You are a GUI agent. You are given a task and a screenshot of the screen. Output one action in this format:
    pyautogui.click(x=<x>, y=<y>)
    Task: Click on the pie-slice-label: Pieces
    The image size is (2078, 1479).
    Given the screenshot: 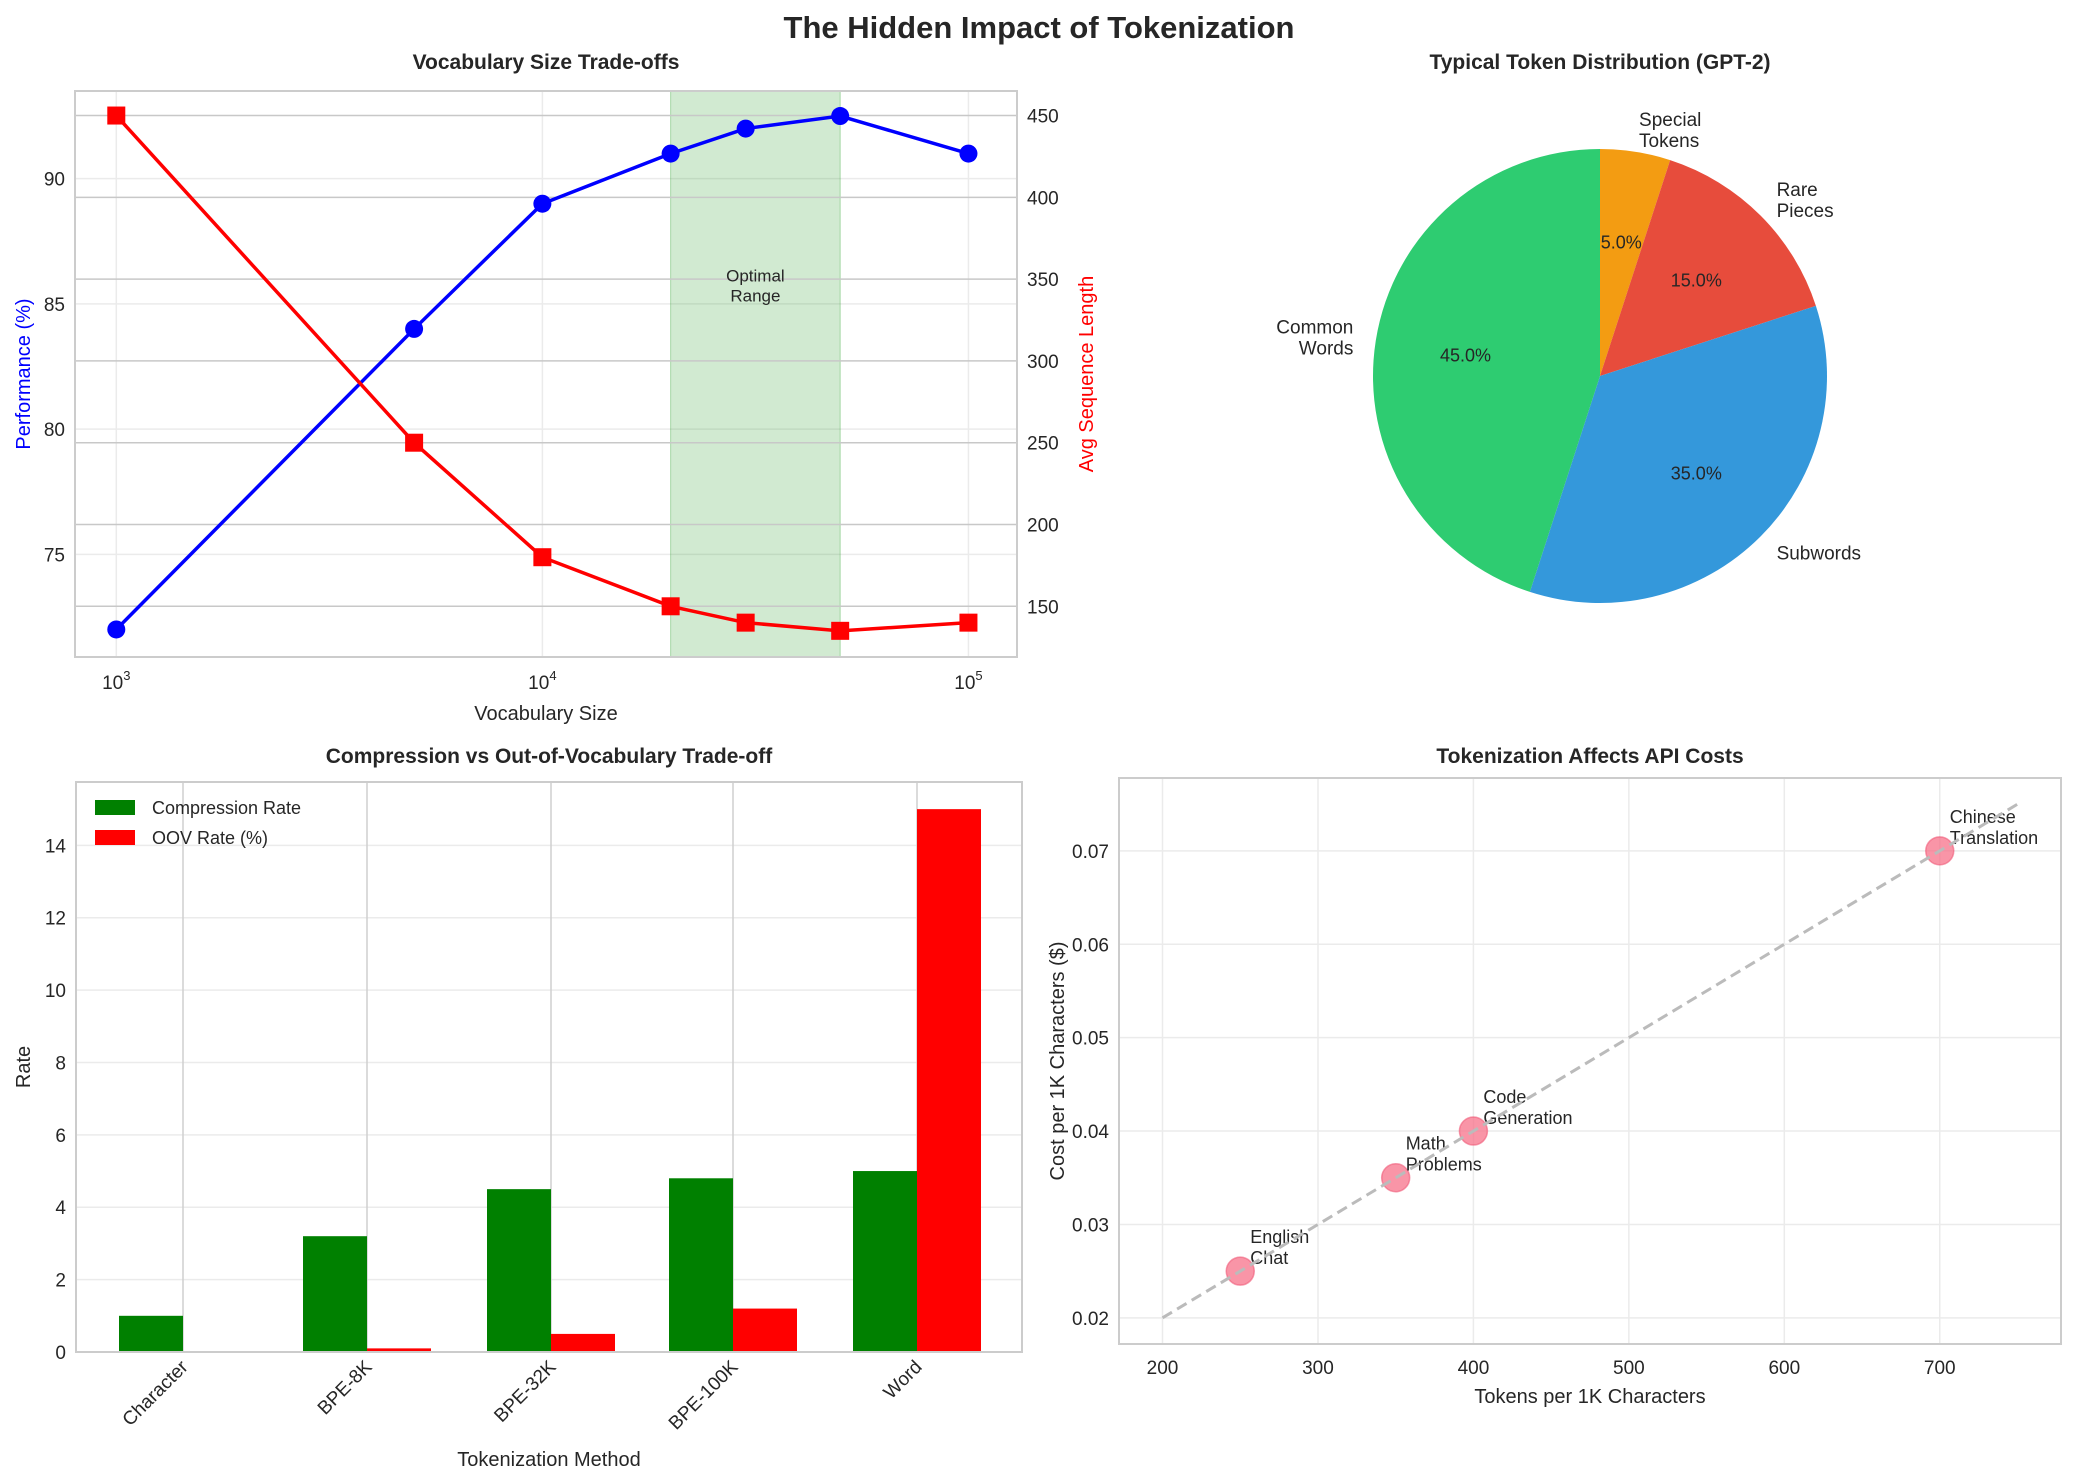 What is the action you would take?
    pyautogui.click(x=1805, y=211)
    